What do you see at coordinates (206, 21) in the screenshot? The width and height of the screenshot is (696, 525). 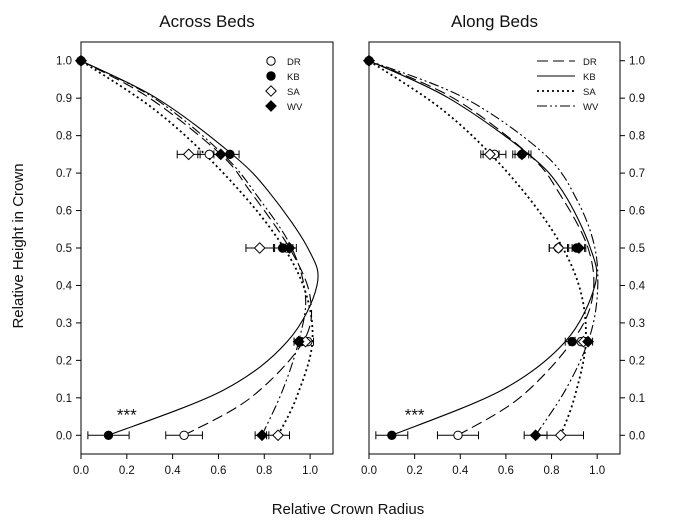 I see `chart-title: Across Beds` at bounding box center [206, 21].